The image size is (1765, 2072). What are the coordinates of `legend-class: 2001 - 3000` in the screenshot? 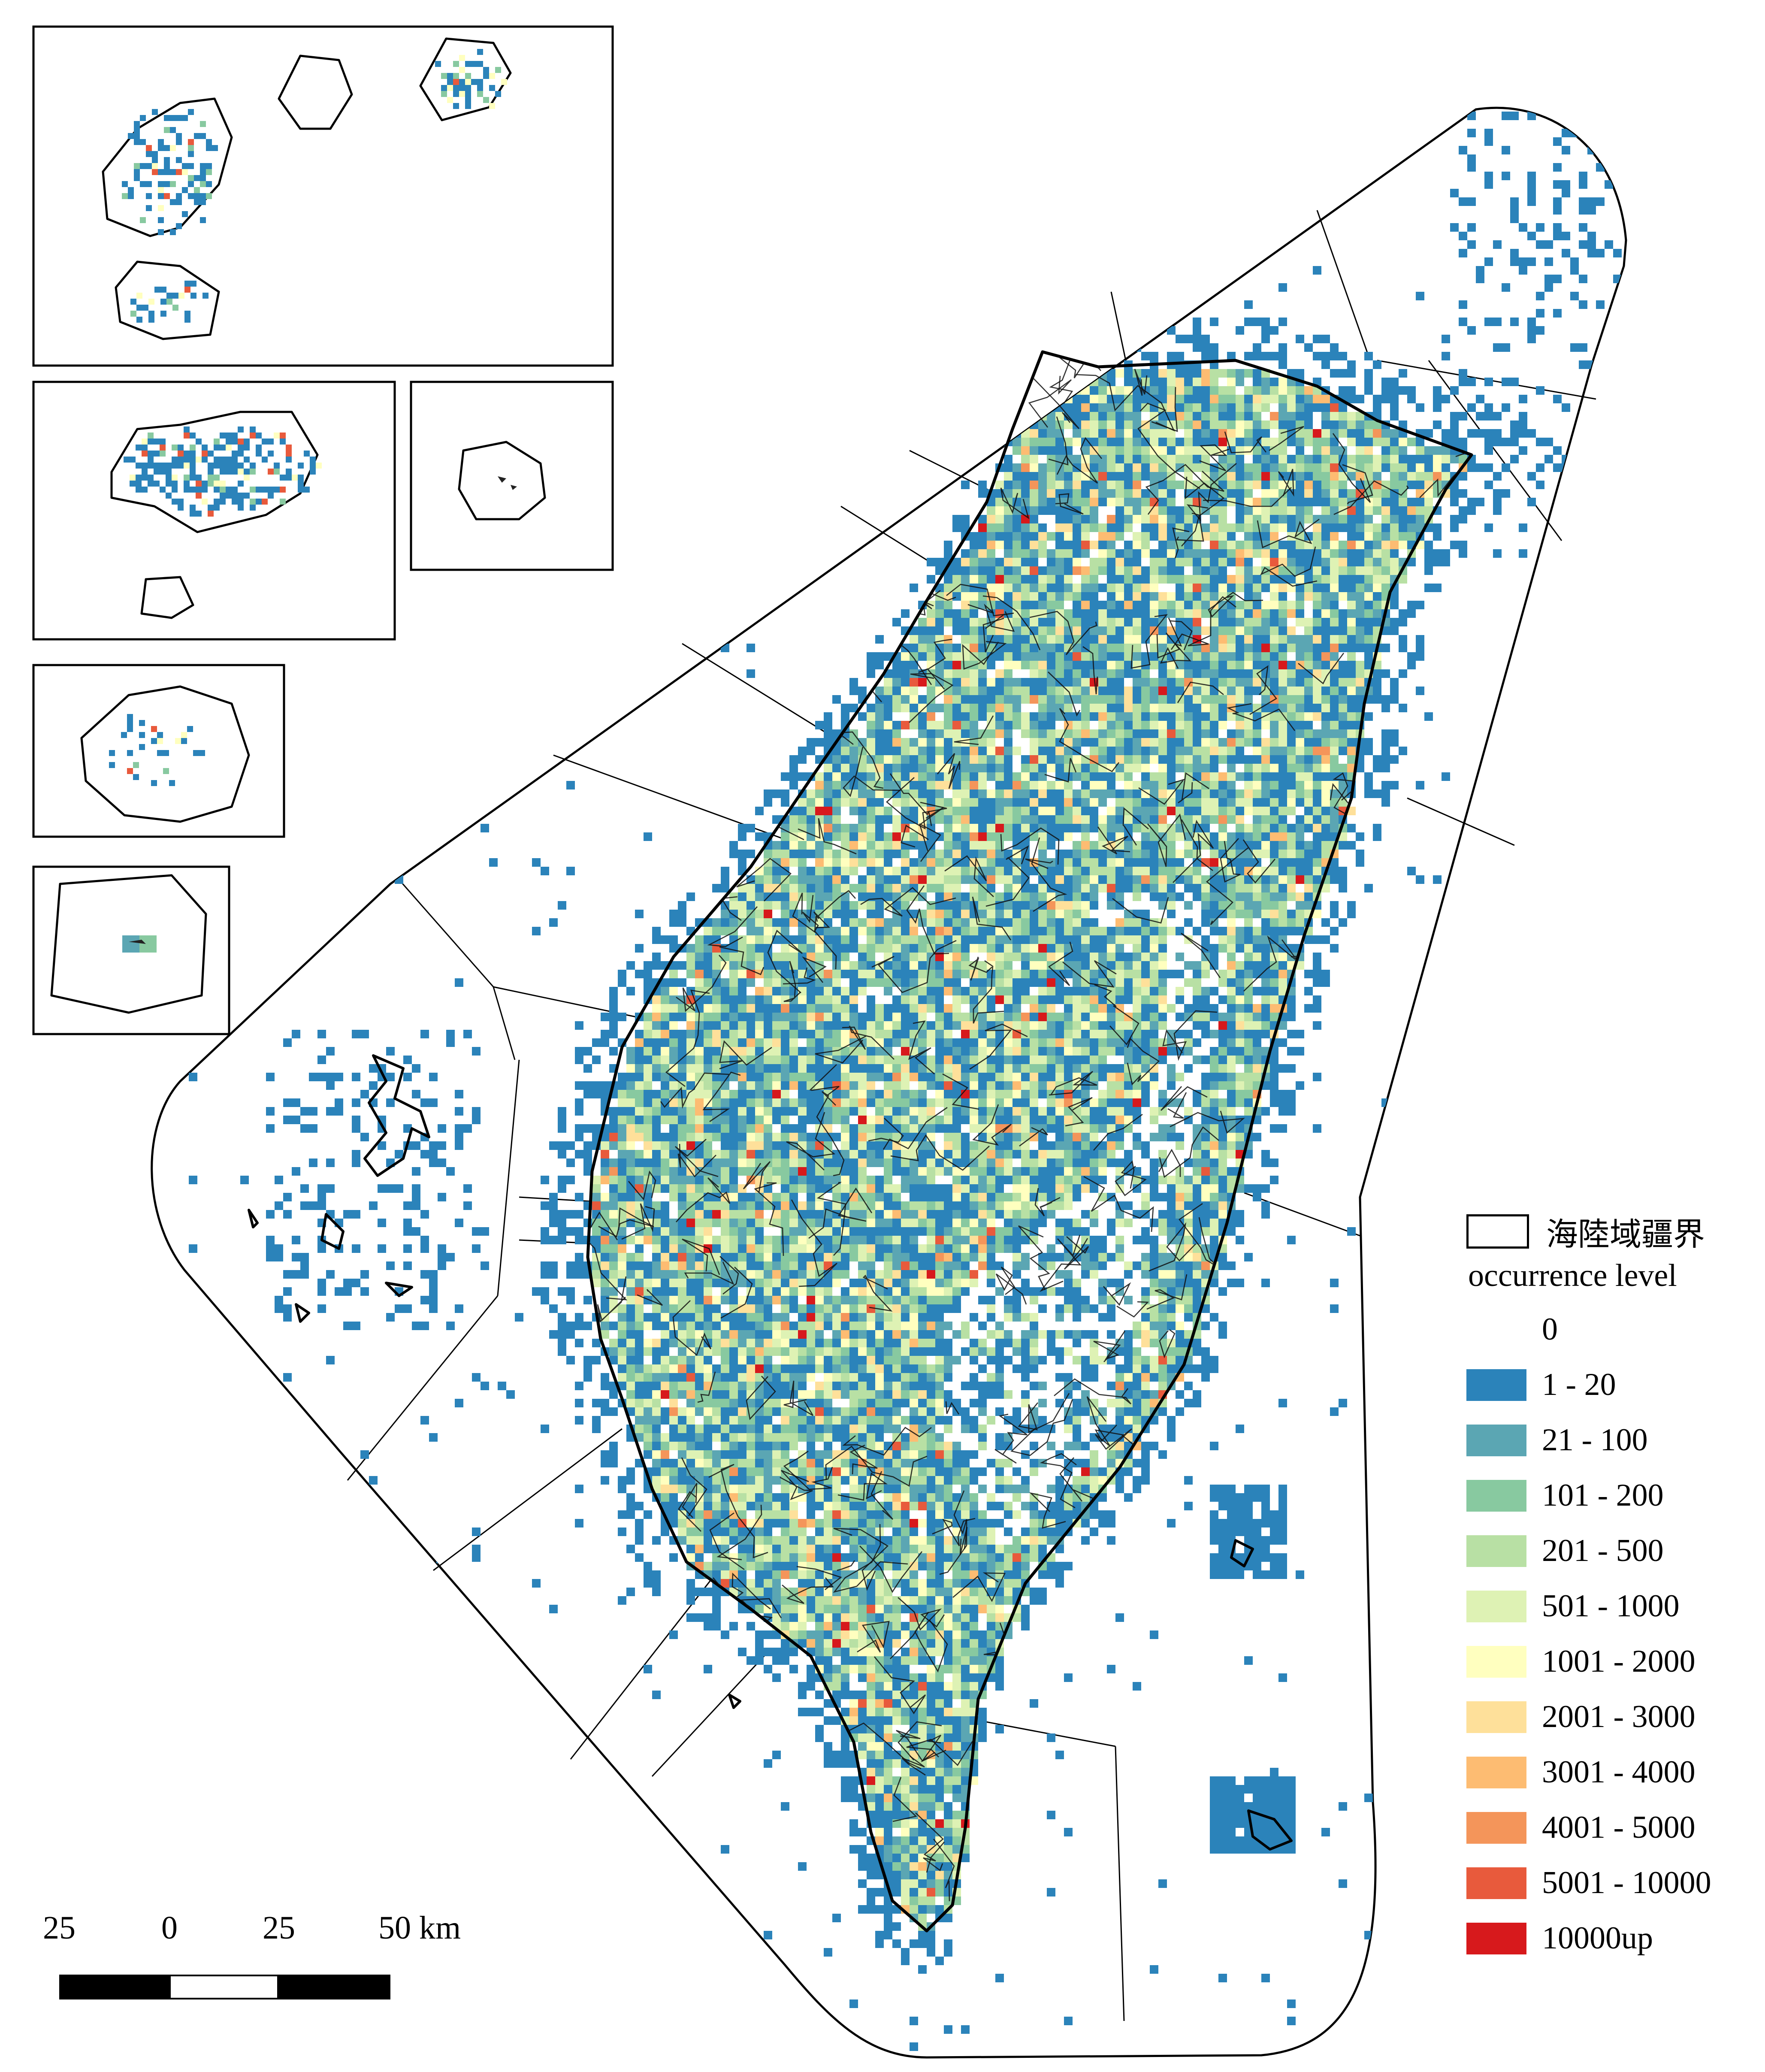 It's located at (1608, 1717).